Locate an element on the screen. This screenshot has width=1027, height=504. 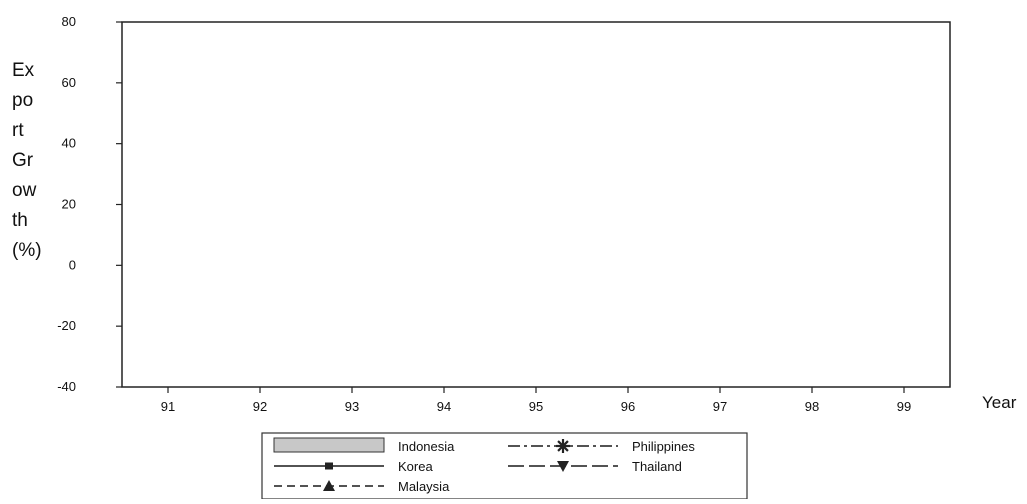
x-tick-label: 97 is located at coordinates (720, 406).